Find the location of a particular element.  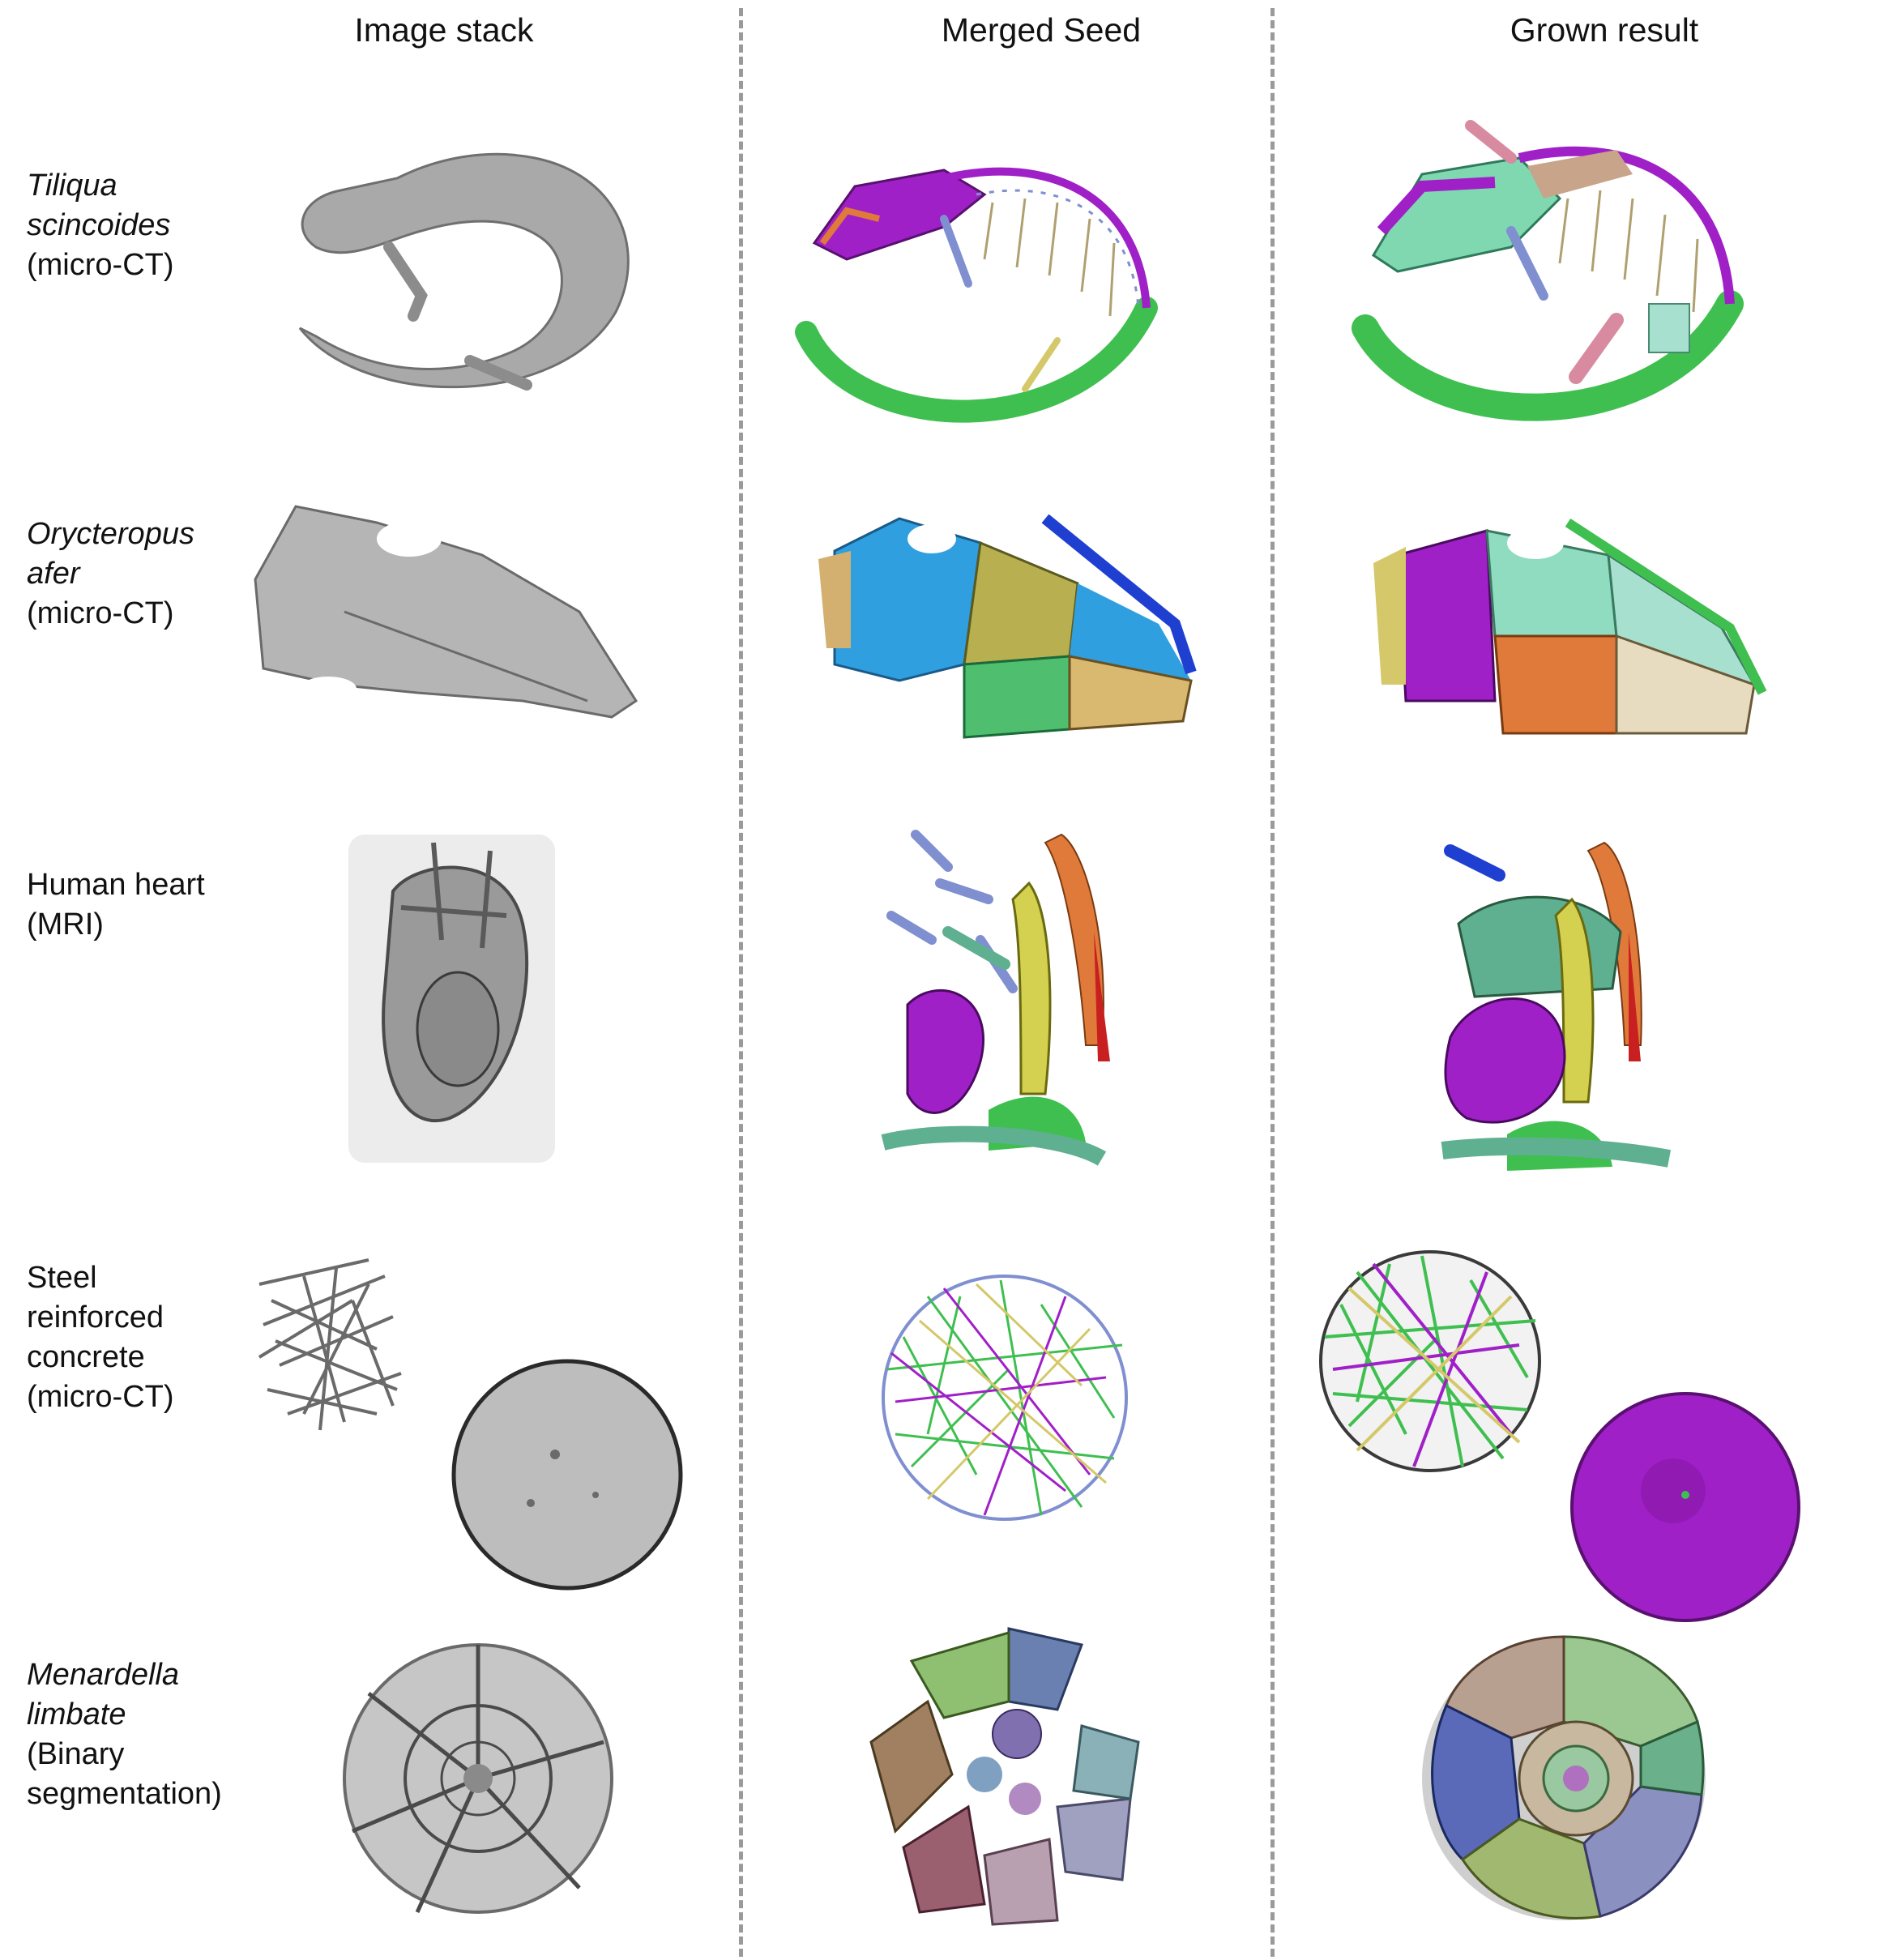

row-name-line: reinforced is located at coordinates (95, 1317).